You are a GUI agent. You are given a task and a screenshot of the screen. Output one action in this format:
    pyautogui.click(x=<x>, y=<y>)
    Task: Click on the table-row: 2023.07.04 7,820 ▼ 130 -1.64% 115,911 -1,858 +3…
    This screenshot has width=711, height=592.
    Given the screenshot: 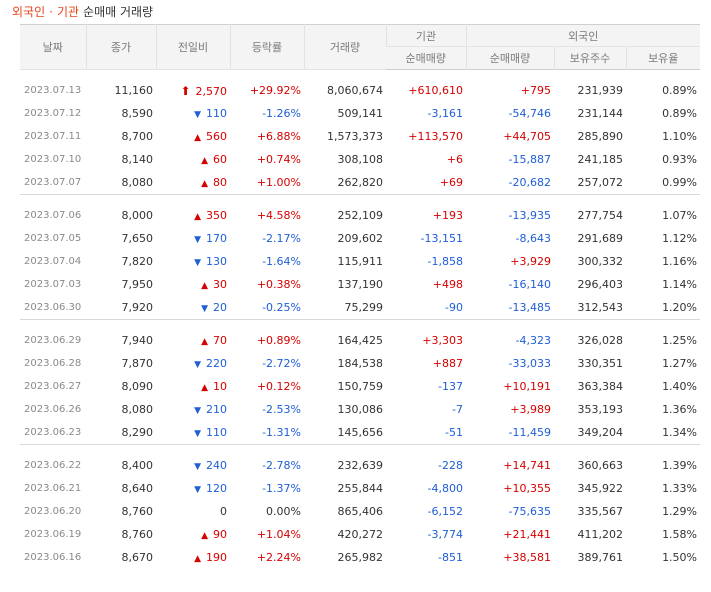 What is the action you would take?
    pyautogui.click(x=360, y=261)
    